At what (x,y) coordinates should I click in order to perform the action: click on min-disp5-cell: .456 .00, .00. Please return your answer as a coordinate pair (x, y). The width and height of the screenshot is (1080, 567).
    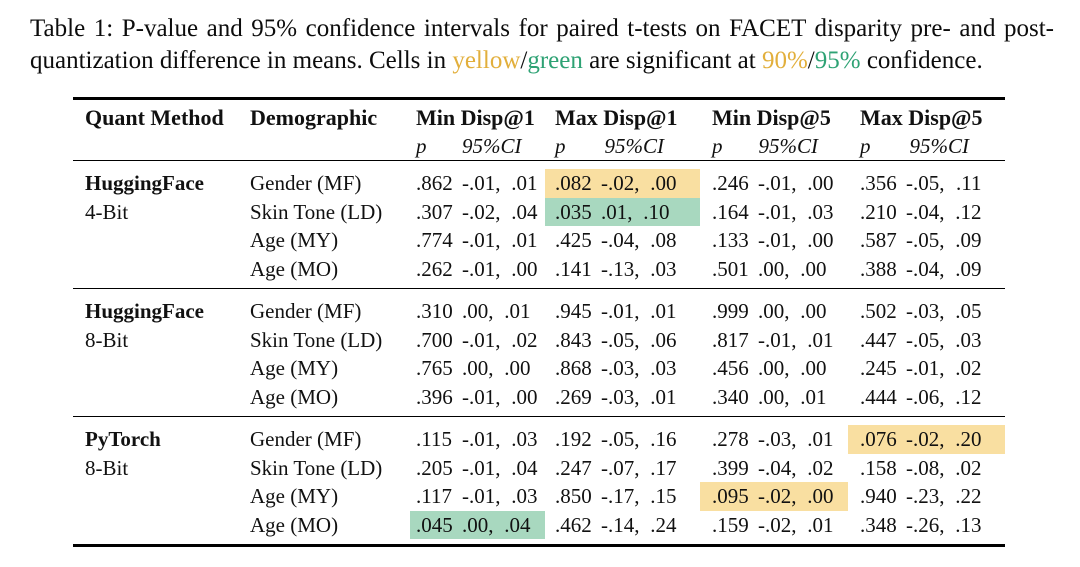
    Looking at the image, I should click on (774, 368).